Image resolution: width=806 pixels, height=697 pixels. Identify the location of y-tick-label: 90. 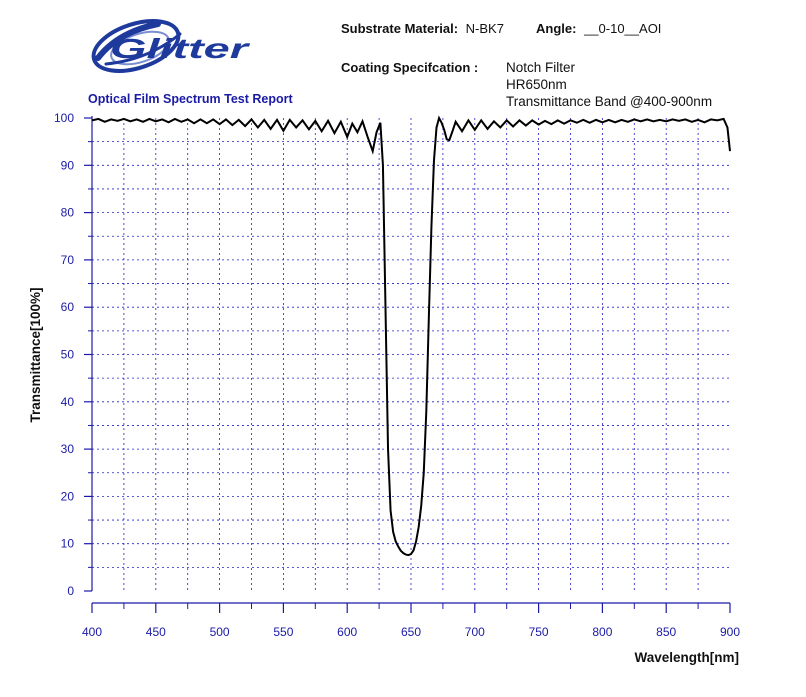
(68, 165).